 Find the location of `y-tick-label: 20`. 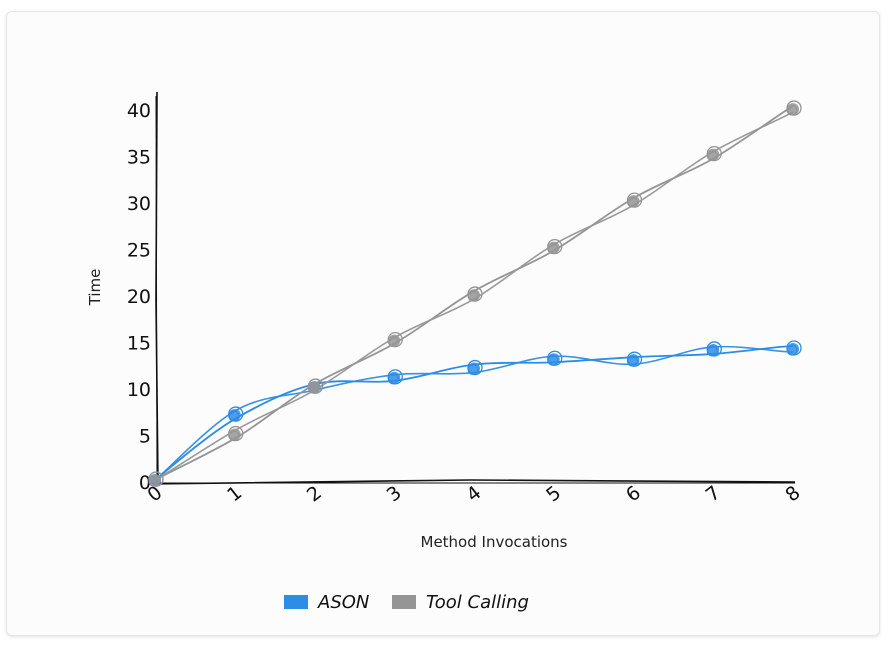

y-tick-label: 20 is located at coordinates (139, 297).